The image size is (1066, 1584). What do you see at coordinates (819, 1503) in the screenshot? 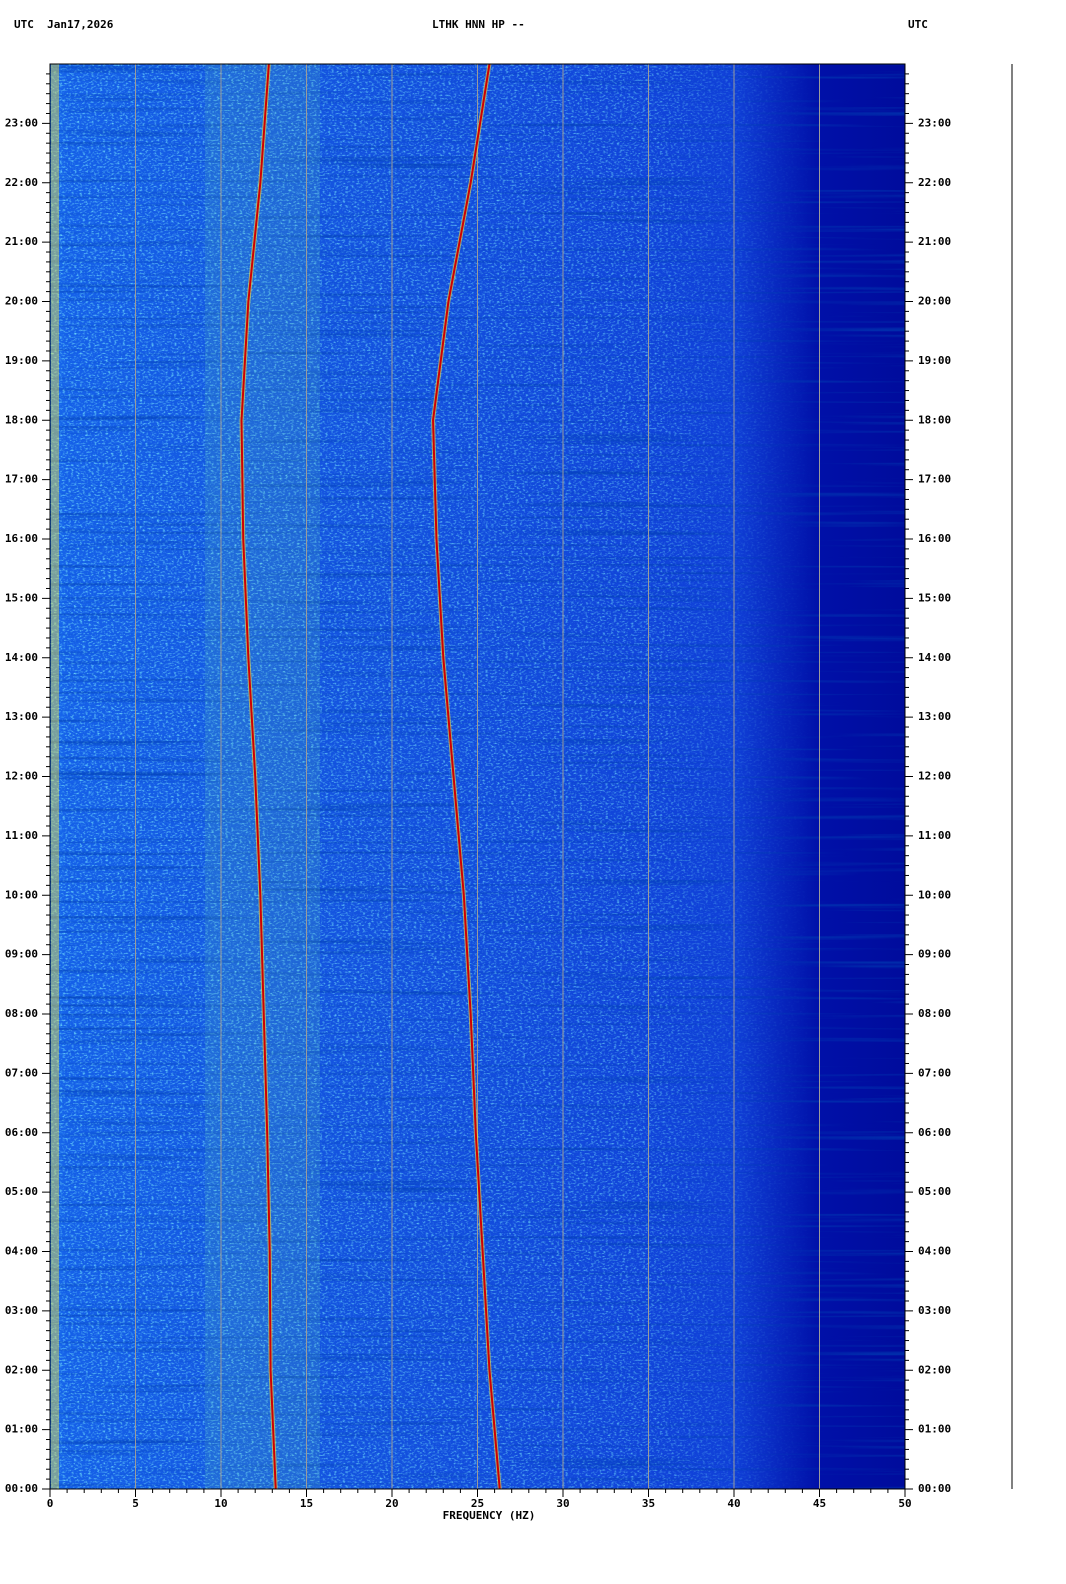
I see `x-tick-label: 45` at bounding box center [819, 1503].